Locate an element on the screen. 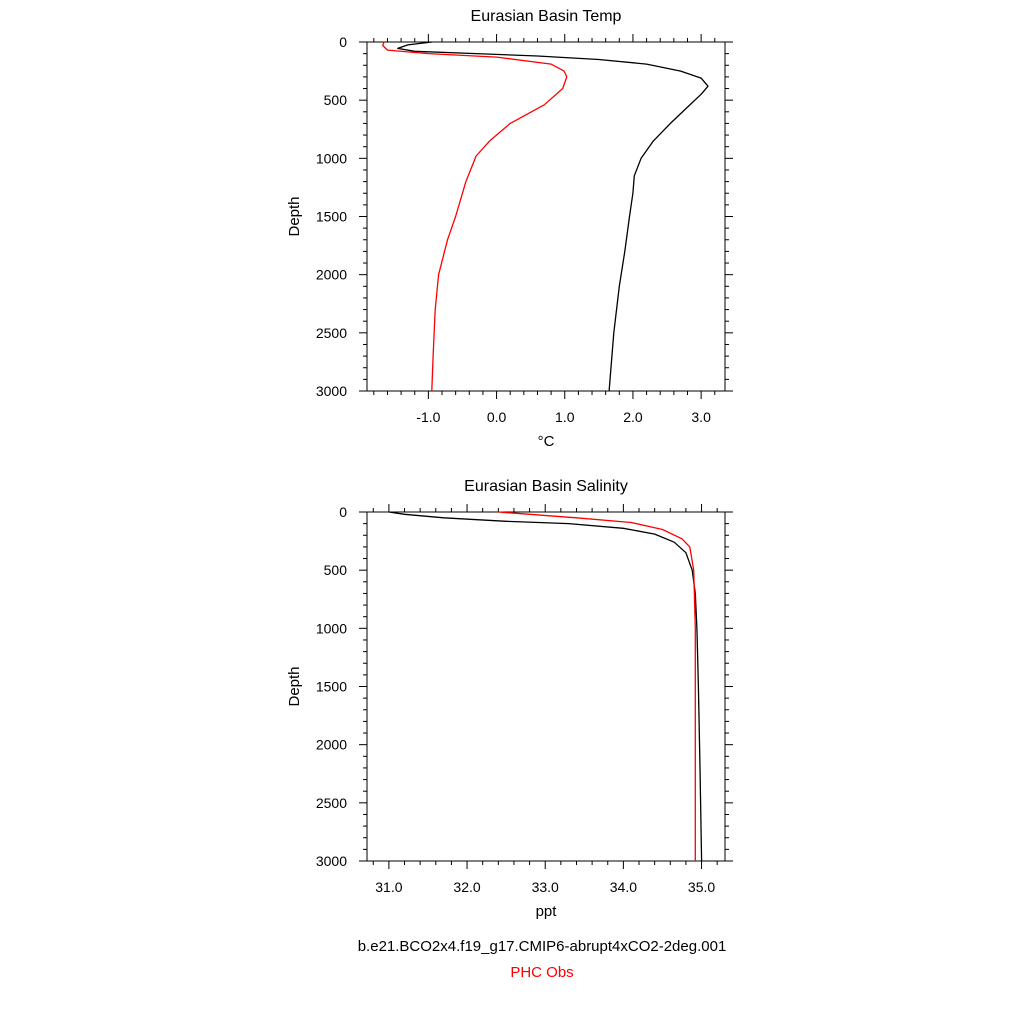 The image size is (1024, 1024). temp-y-tick-label: 1000 is located at coordinates (331, 158).